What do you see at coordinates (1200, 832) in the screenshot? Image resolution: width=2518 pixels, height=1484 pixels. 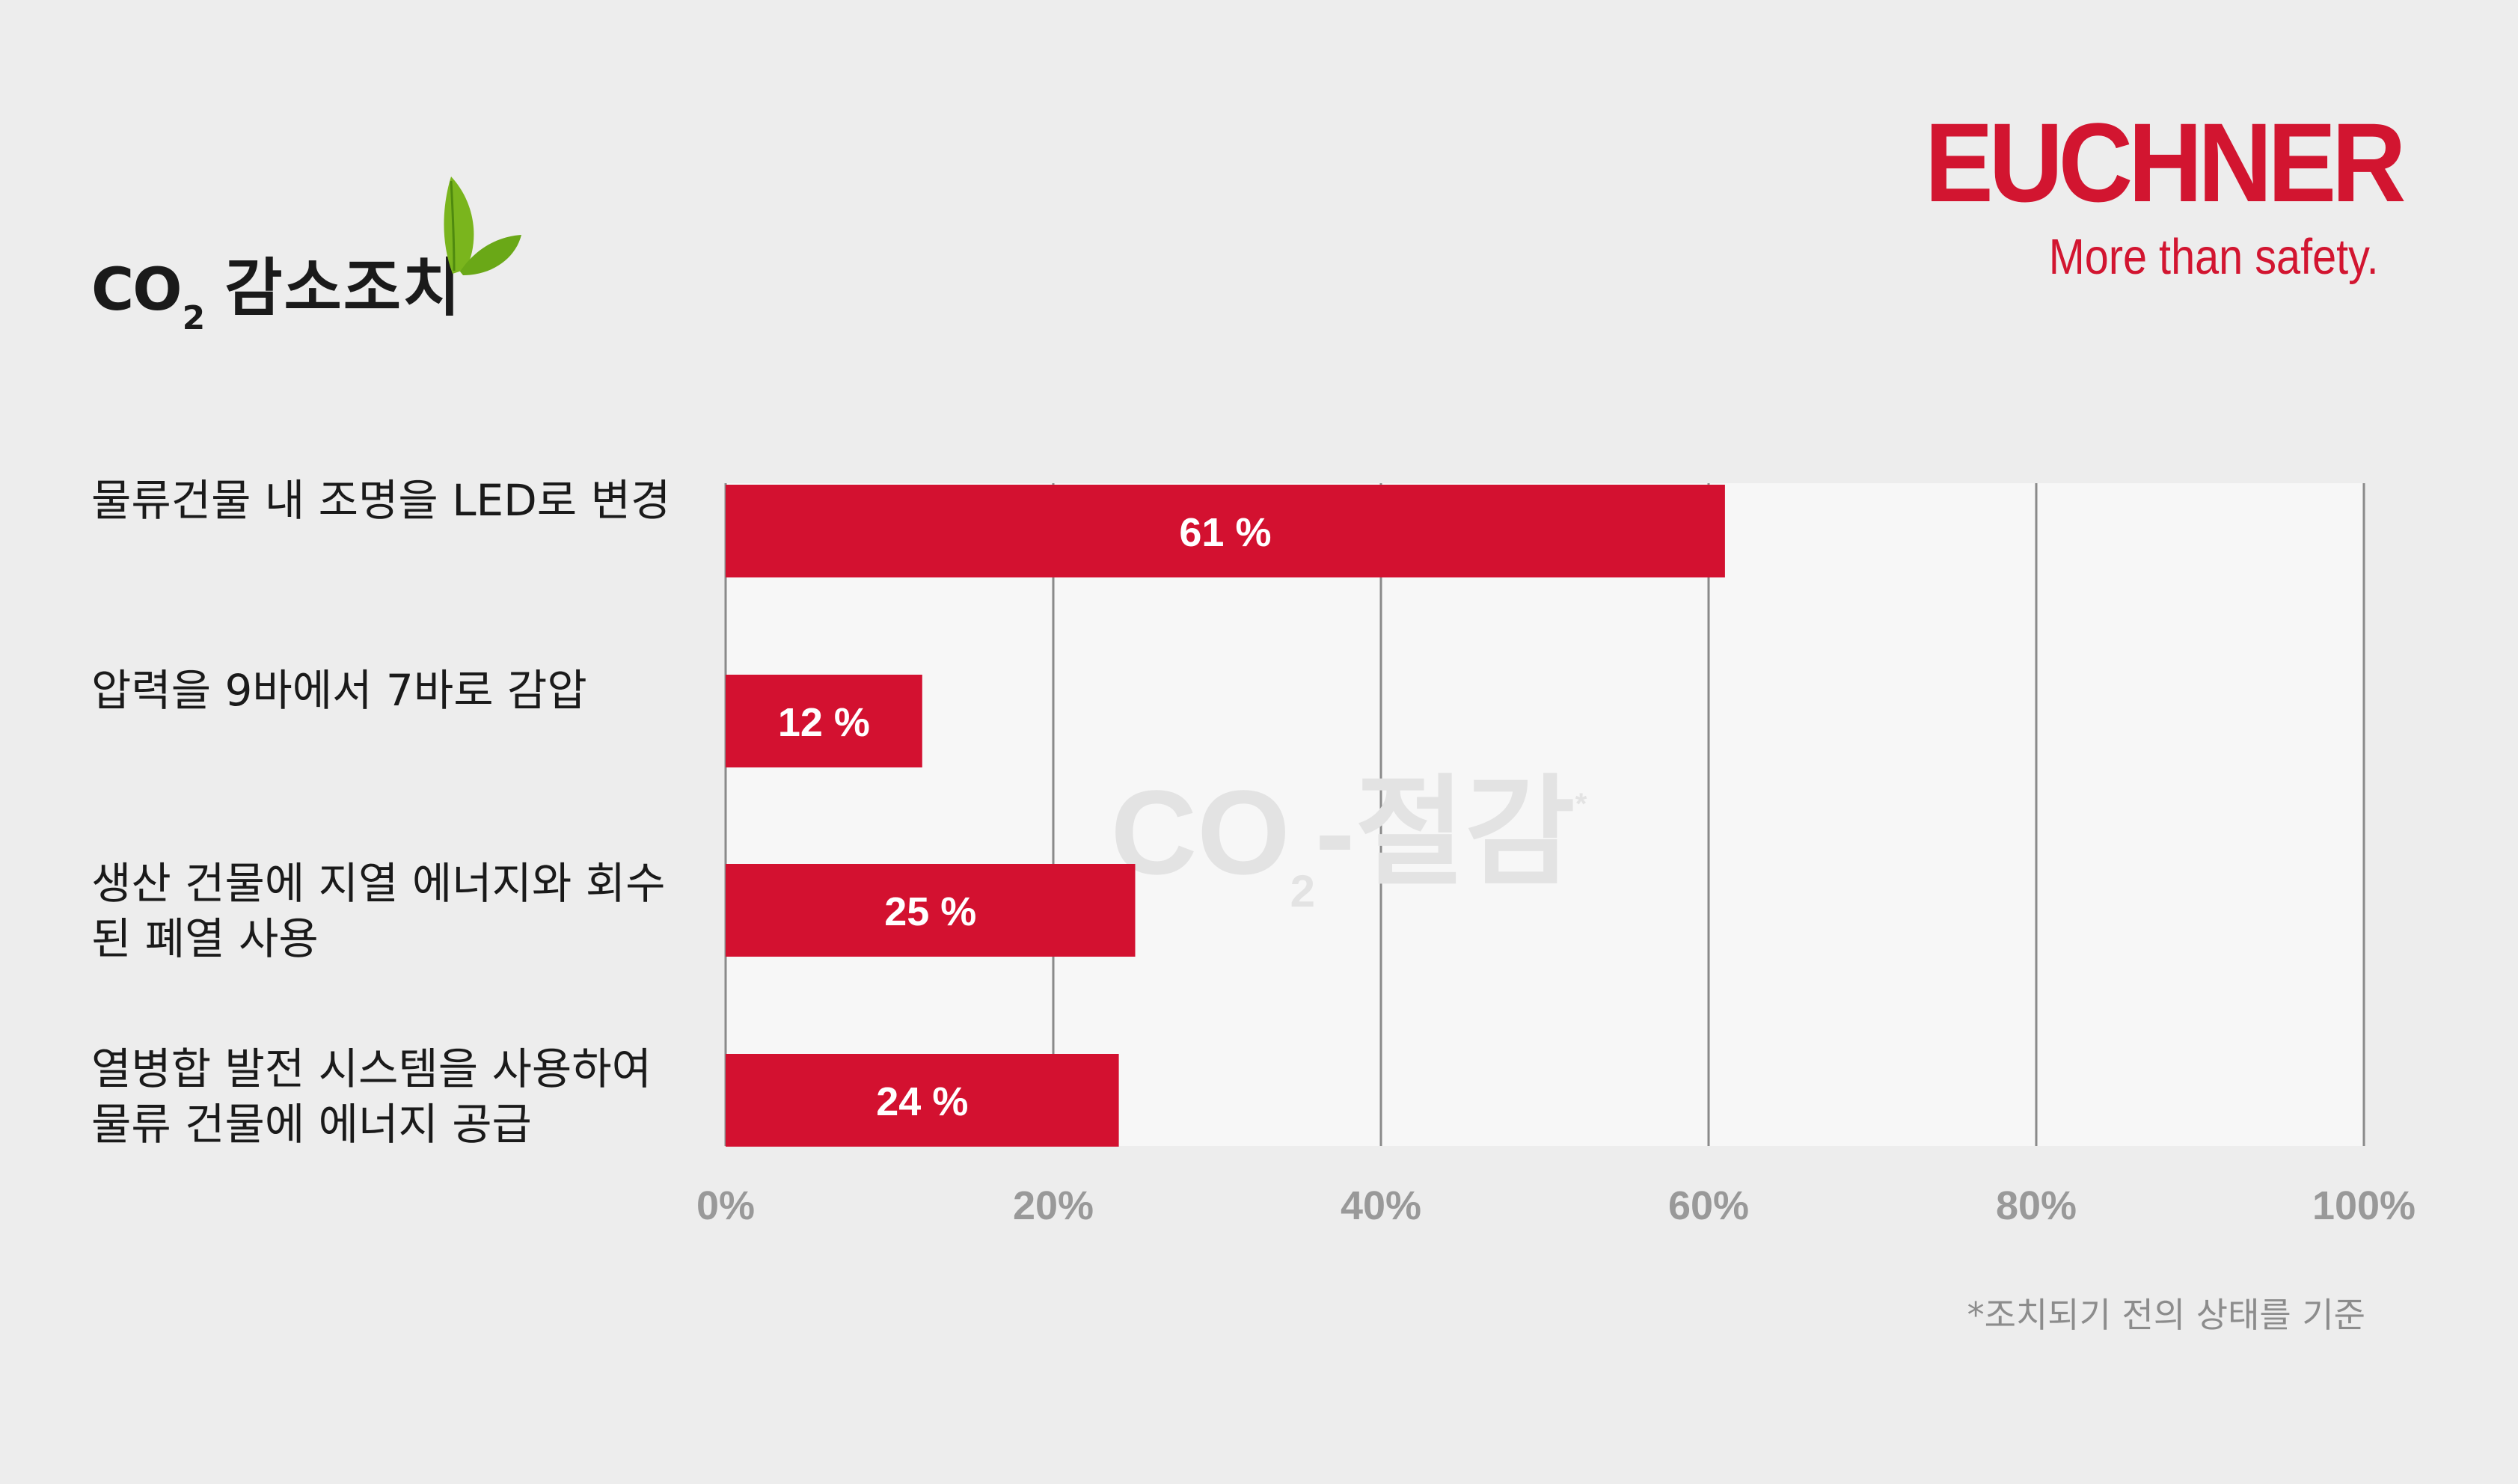 I see `axis-label-main: CO` at bounding box center [1200, 832].